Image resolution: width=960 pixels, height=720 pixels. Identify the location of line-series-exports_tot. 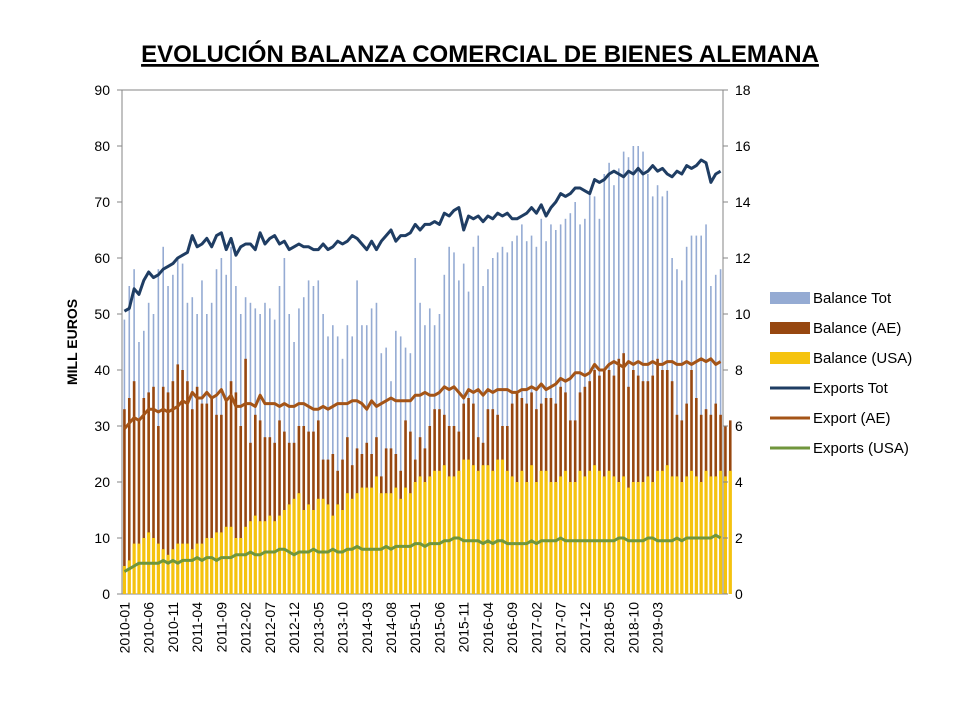
(422, 235).